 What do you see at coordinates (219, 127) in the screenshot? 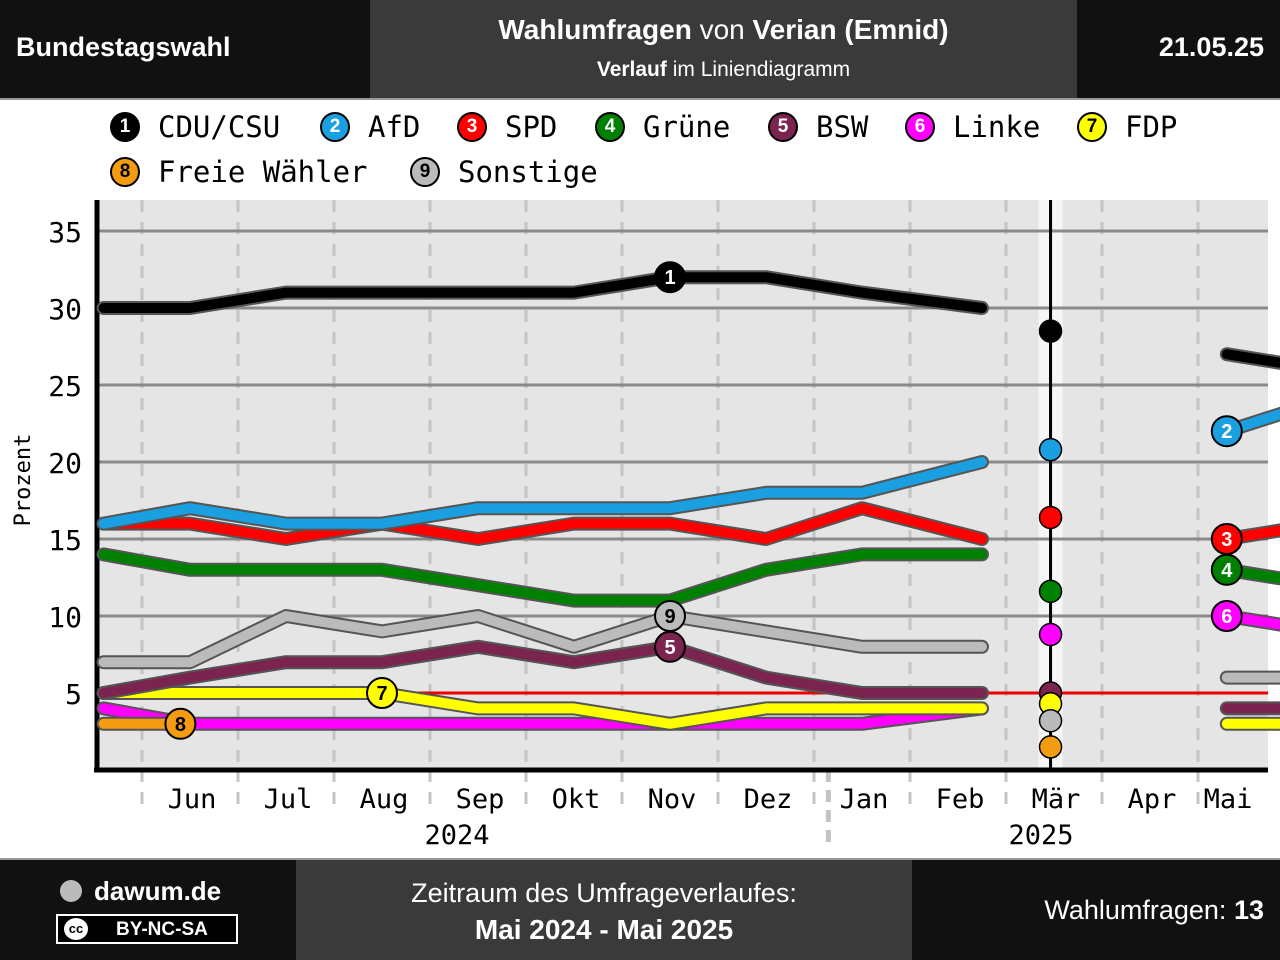
I see `legend-label: CDU/CSU` at bounding box center [219, 127].